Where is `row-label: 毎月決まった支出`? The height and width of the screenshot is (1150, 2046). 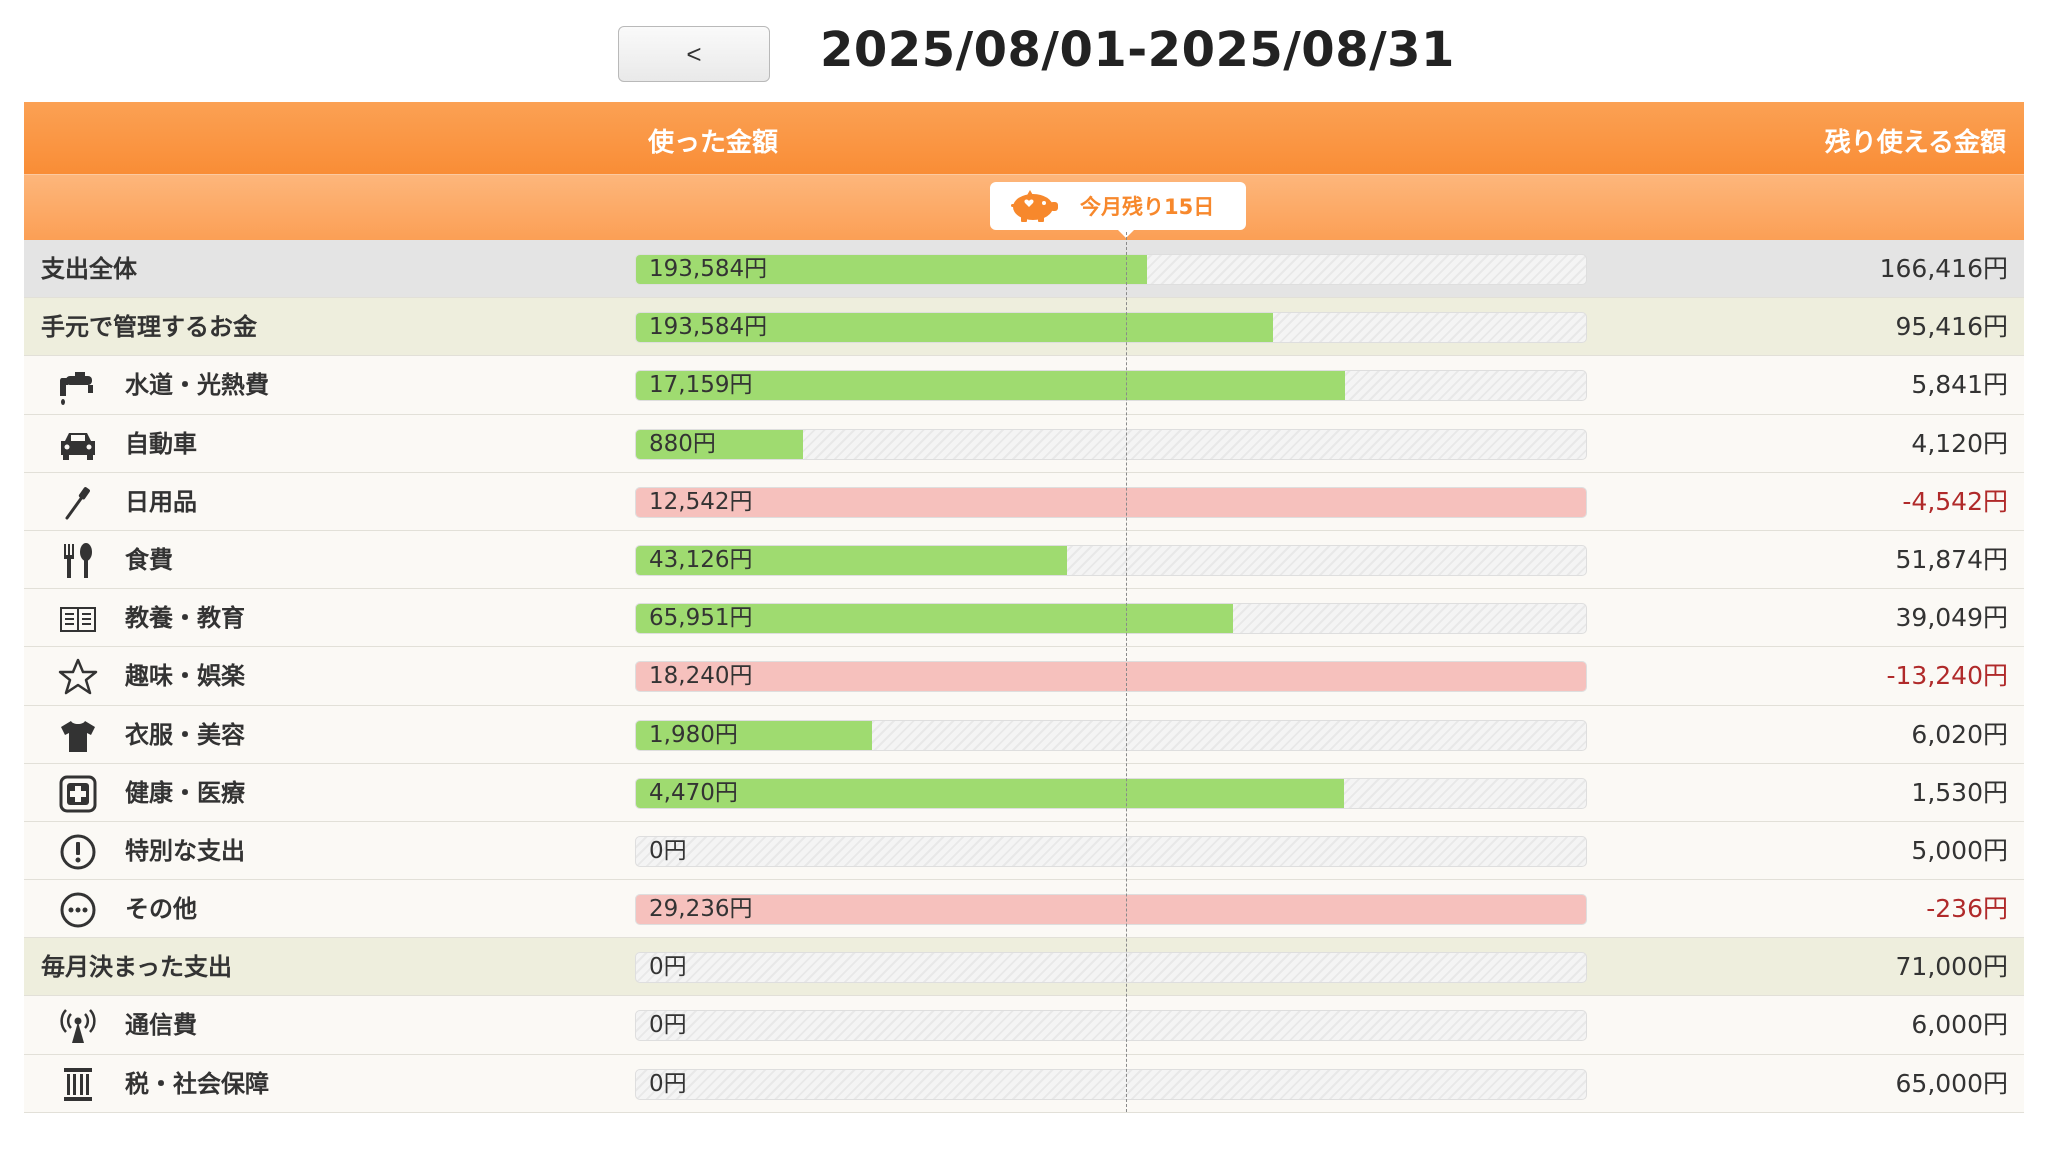 row-label: 毎月決まった支出 is located at coordinates (137, 967).